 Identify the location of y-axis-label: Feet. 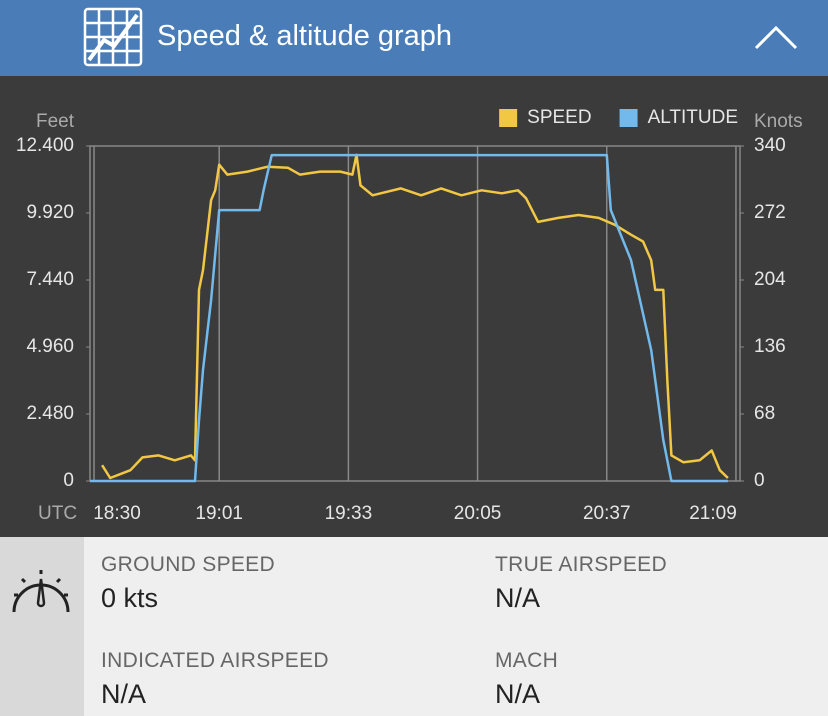
(55, 121).